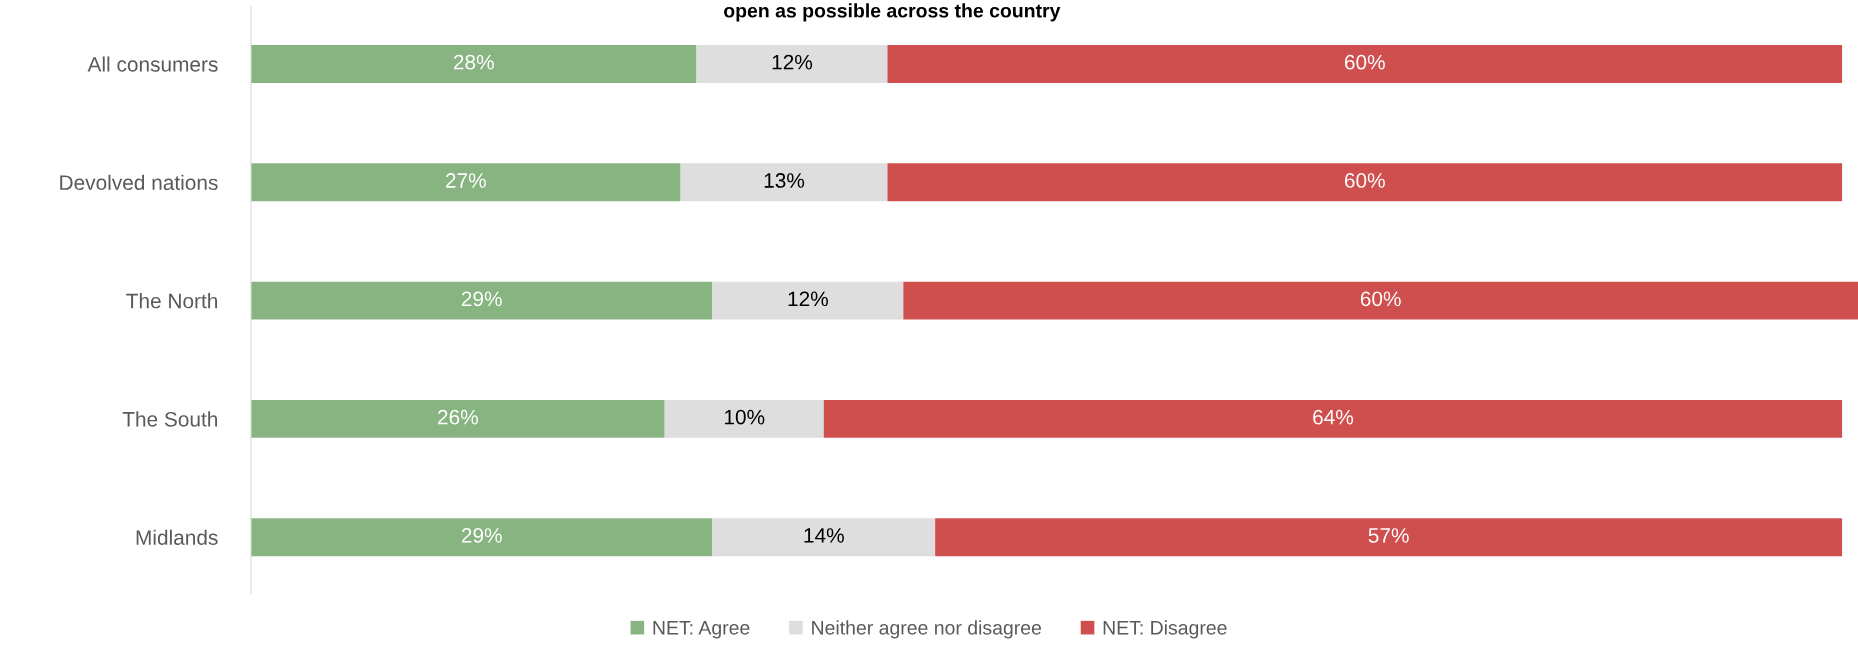 The width and height of the screenshot is (1858, 656). What do you see at coordinates (177, 537) in the screenshot?
I see `y-tick-label: Midlands` at bounding box center [177, 537].